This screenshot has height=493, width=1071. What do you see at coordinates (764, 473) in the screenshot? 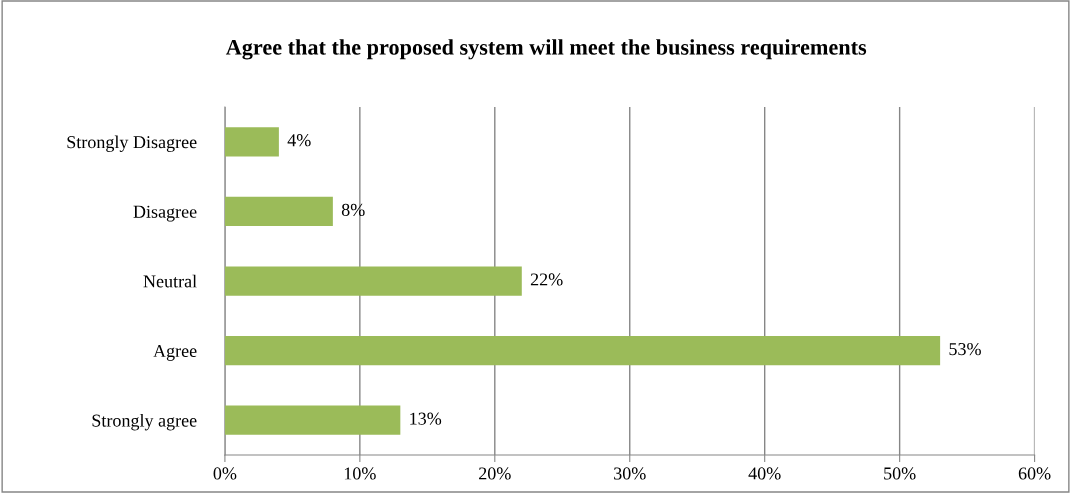
I see `x-tick-label: 40%` at bounding box center [764, 473].